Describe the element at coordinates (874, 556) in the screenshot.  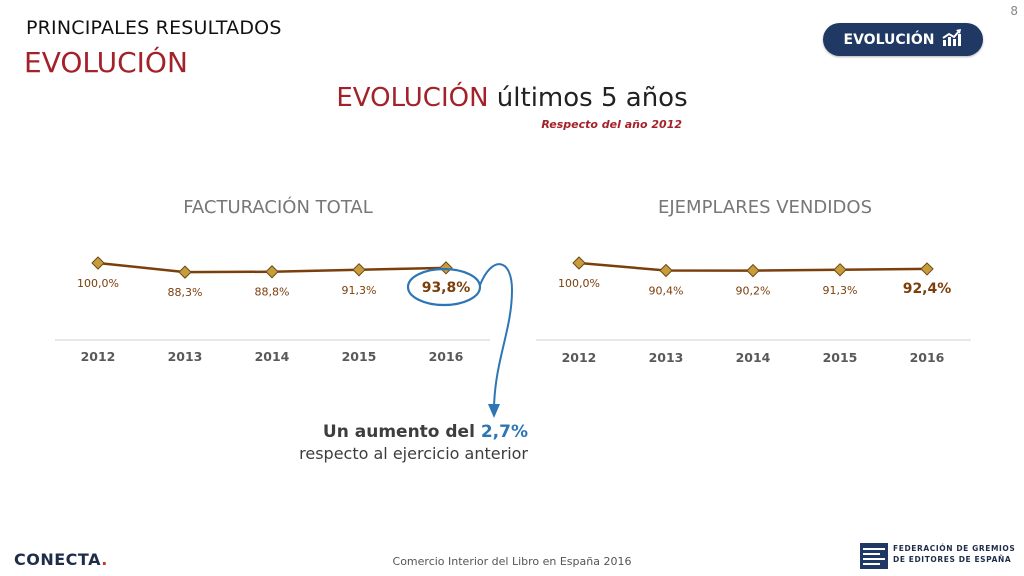
I see `federation-logo-icon` at that location.